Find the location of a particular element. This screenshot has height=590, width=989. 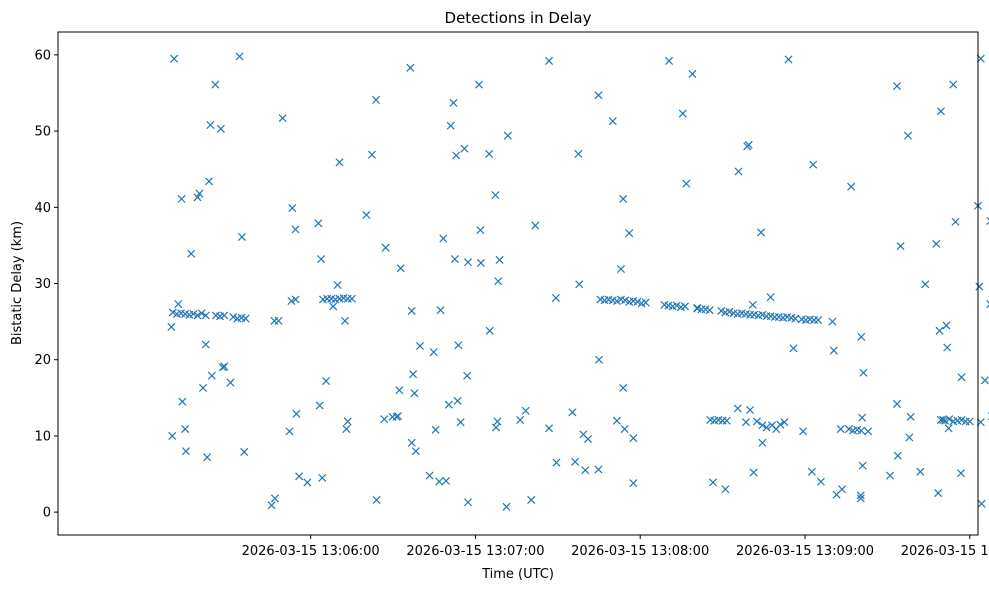

y-tick-label: 20 is located at coordinates (42, 360).